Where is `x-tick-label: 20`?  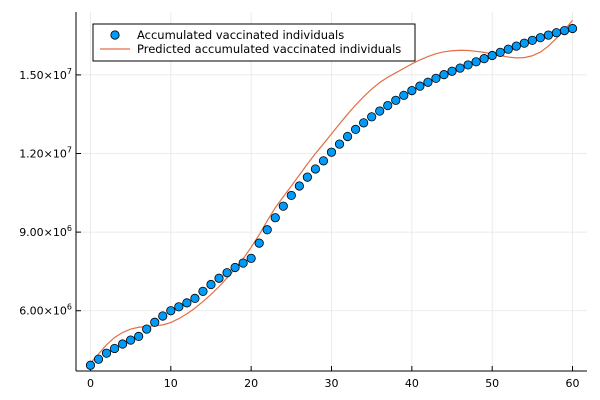 x-tick-label: 20 is located at coordinates (251, 383).